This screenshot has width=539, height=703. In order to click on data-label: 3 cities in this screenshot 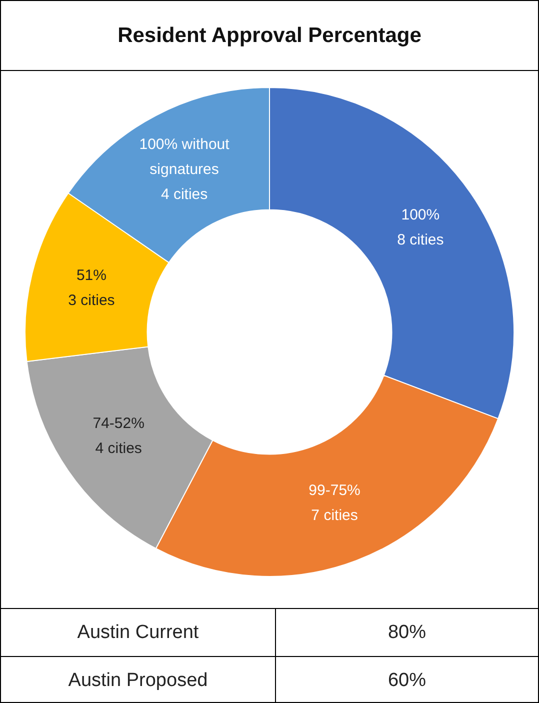, I will do `click(91, 300)`.